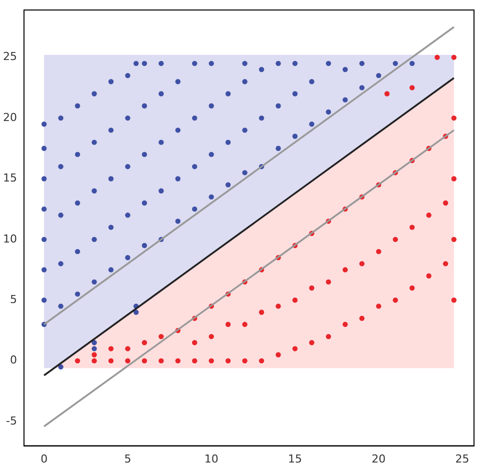 The image size is (486, 469). Describe the element at coordinates (44, 459) in the screenshot. I see `x-tick-label: 0` at that location.